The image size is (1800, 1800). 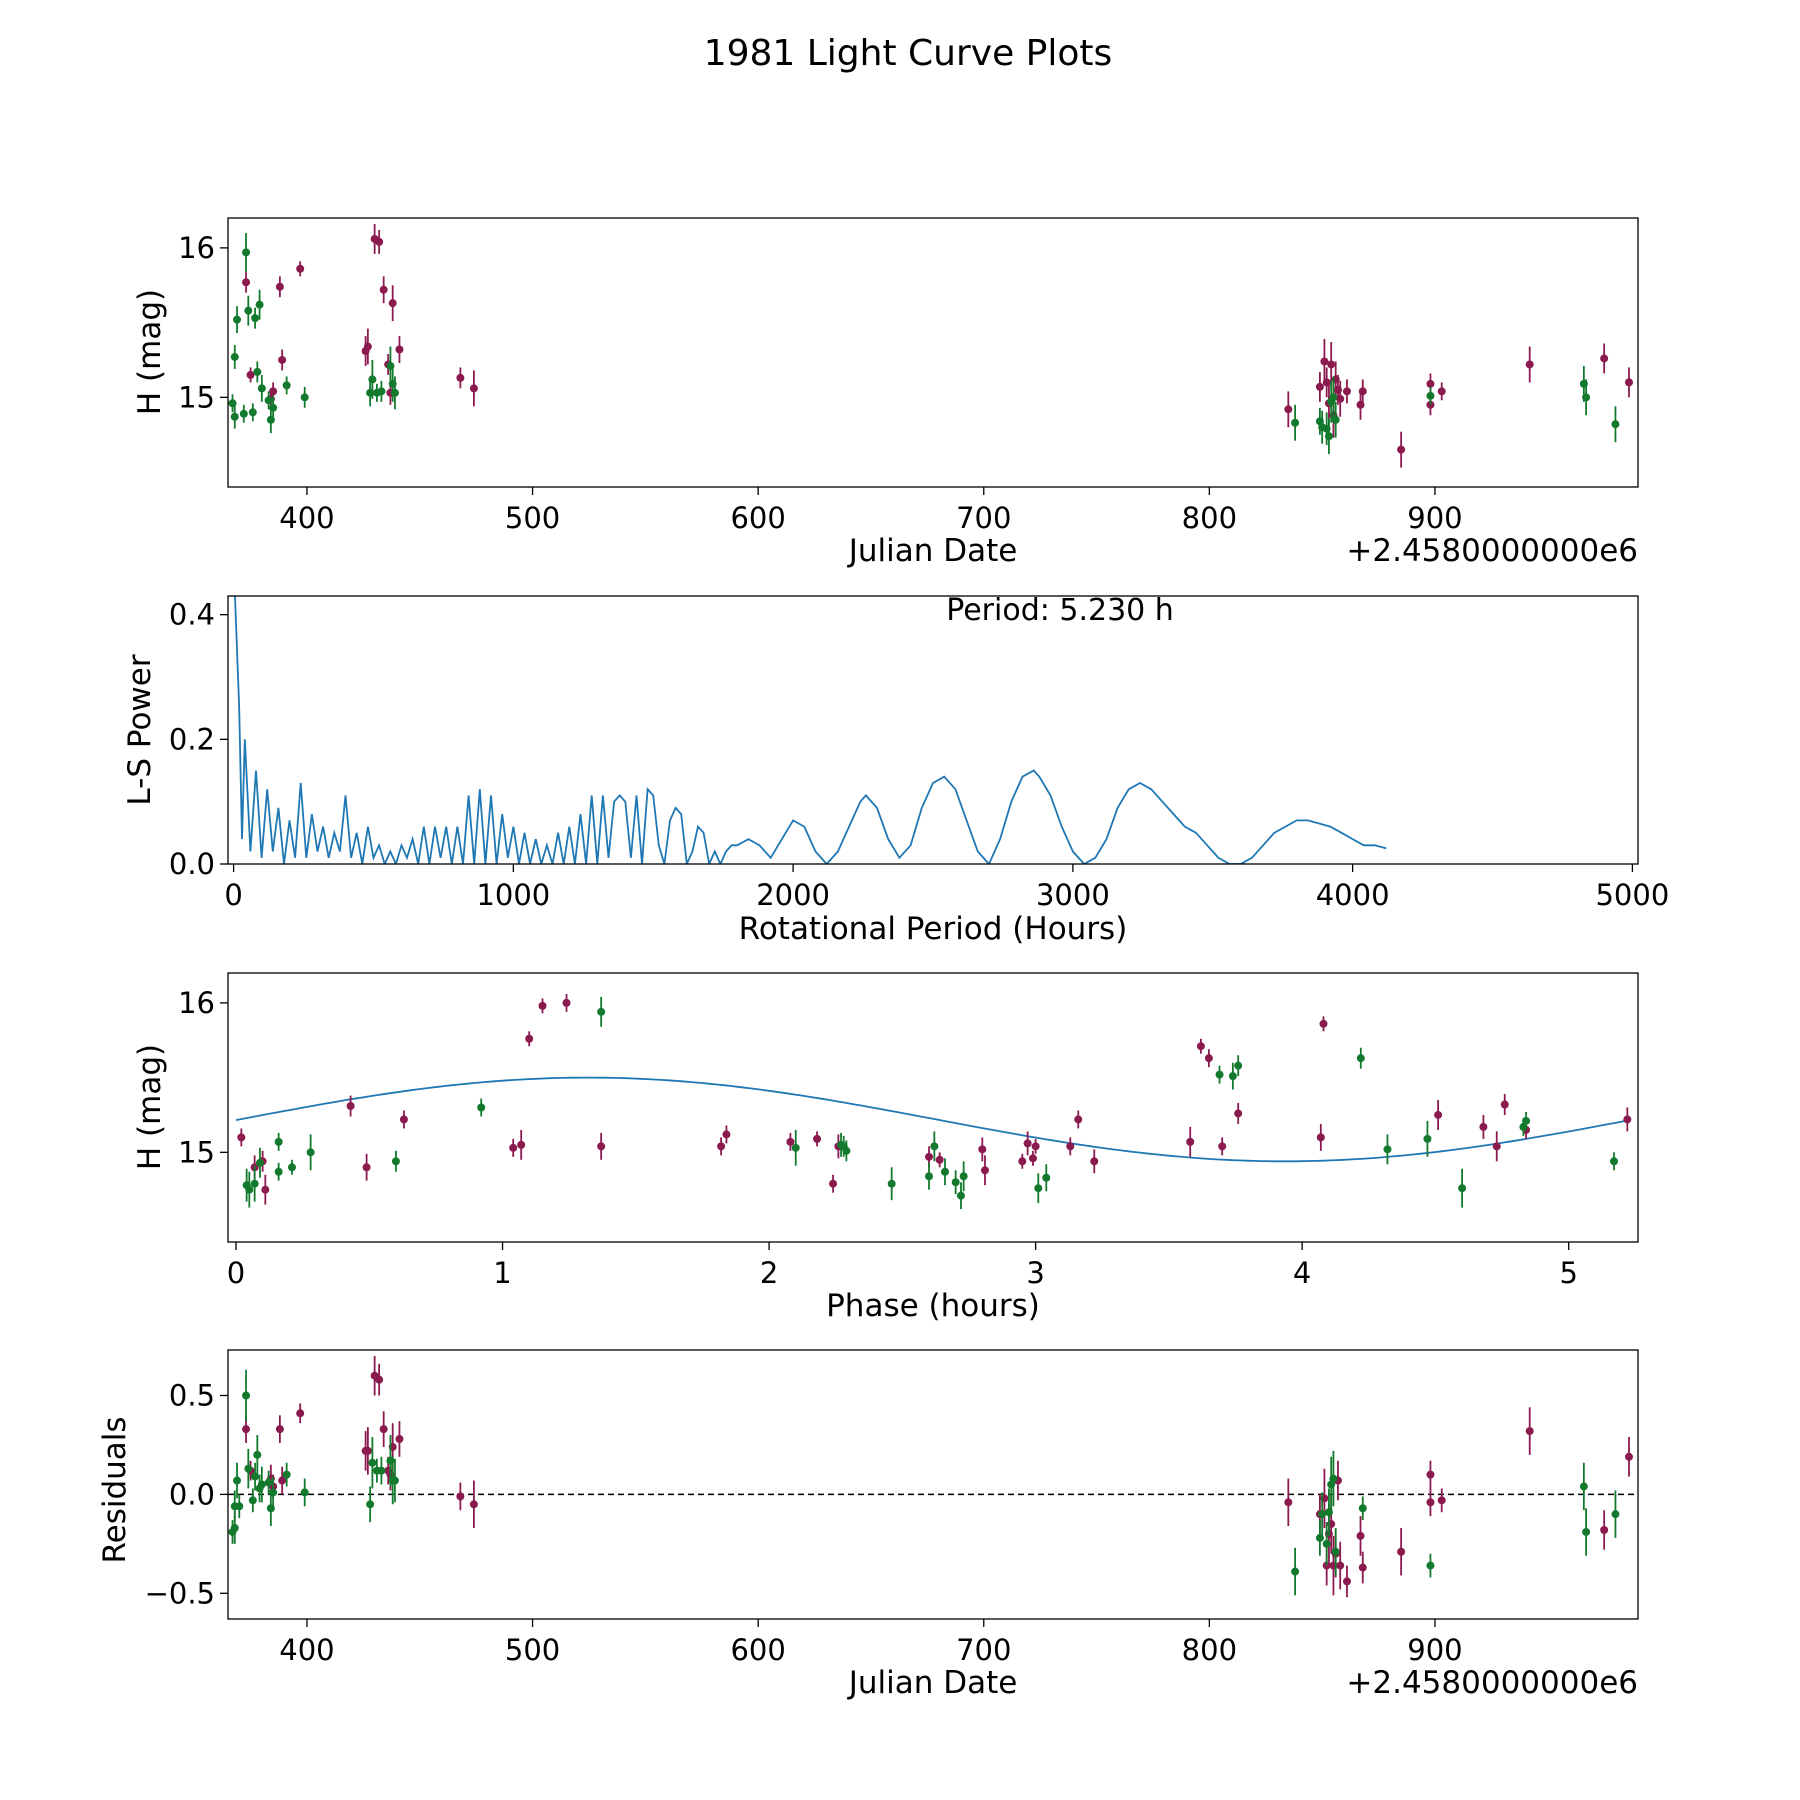 What do you see at coordinates (1492, 551) in the screenshot?
I see `lightcurve-x-offset: +2.4580000000e6` at bounding box center [1492, 551].